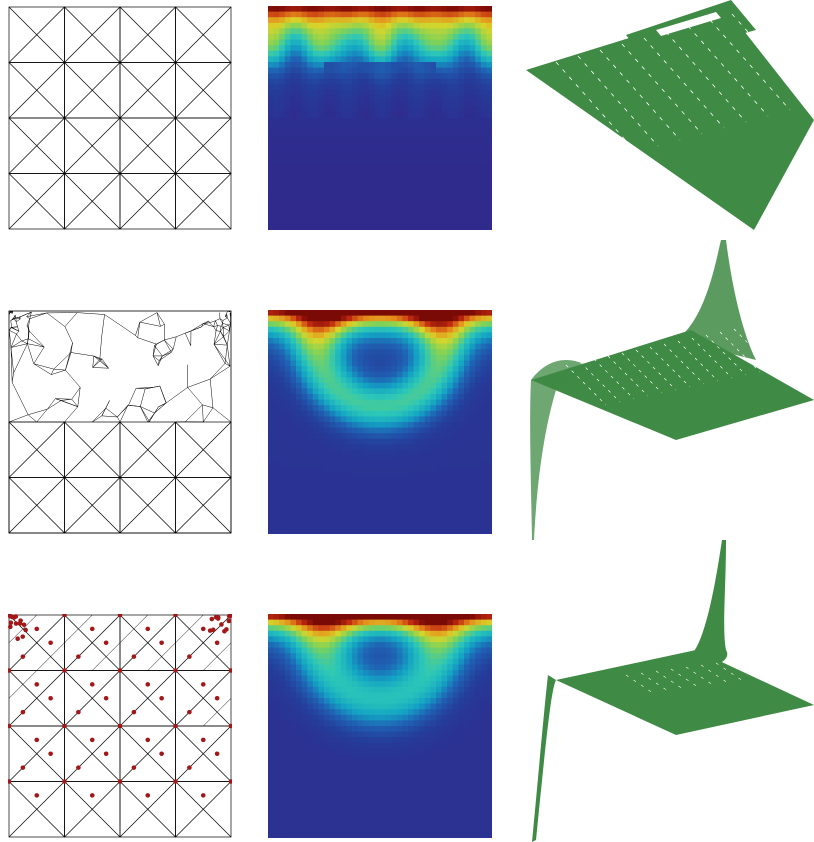  Describe the element at coordinates (134, 712) in the screenshot. I see `mesh-point` at that location.